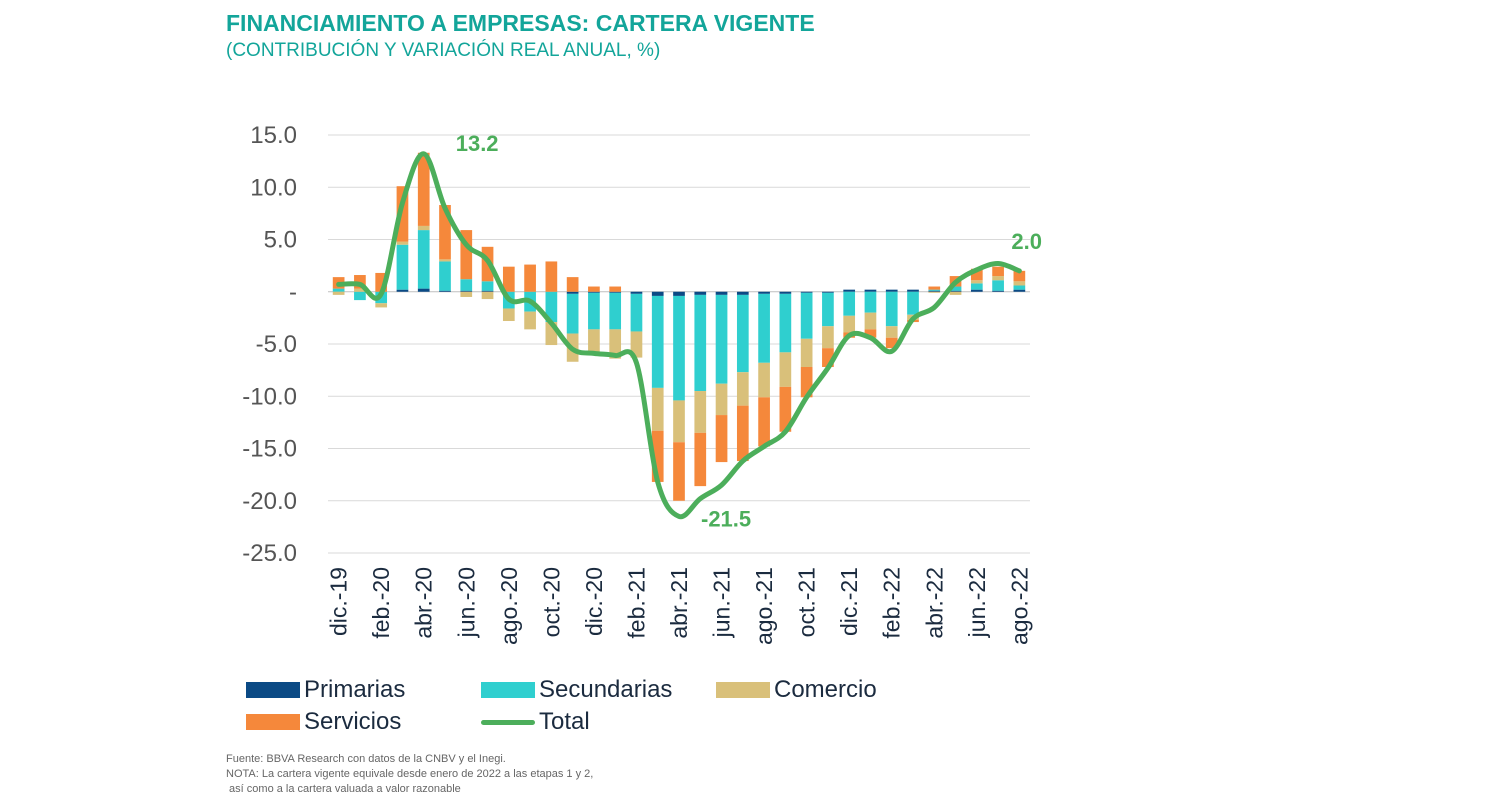  I want to click on y-tick-label: 15.0, so click(273, 135).